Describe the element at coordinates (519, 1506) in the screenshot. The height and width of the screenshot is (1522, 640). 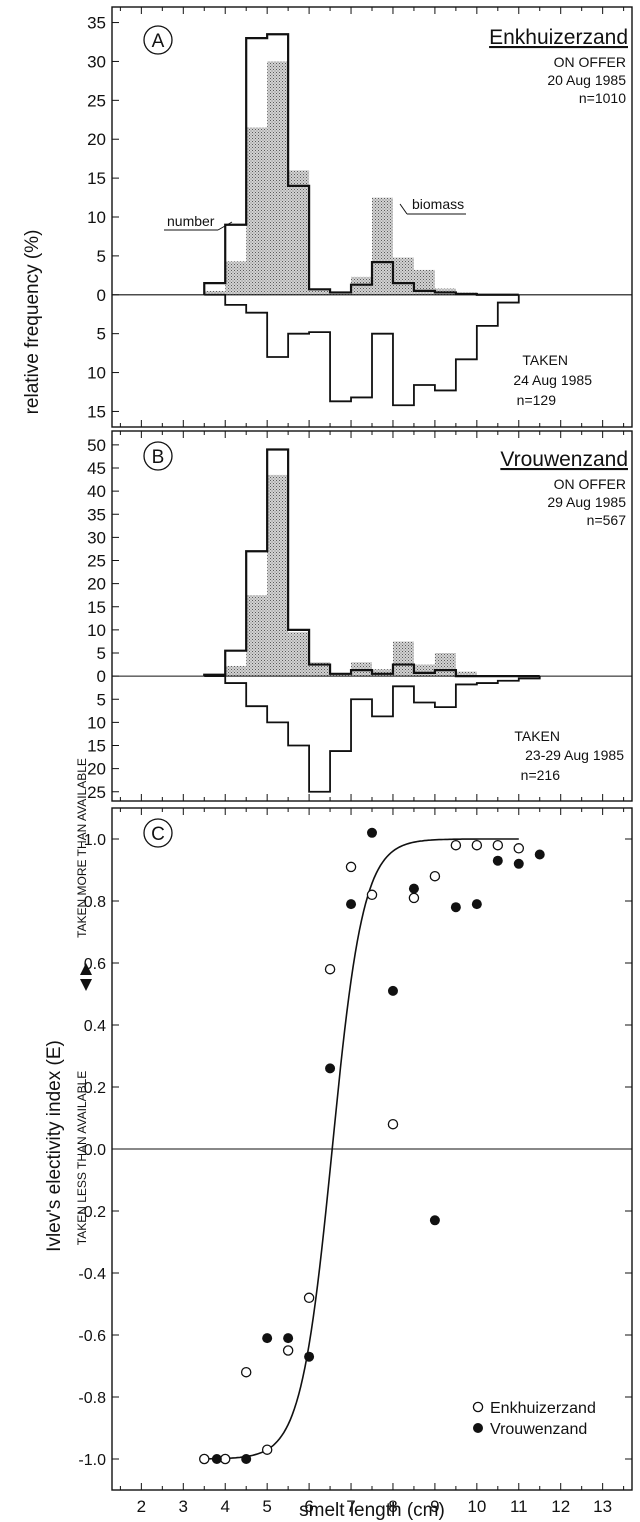
I see `x-tick-label: 11` at that location.